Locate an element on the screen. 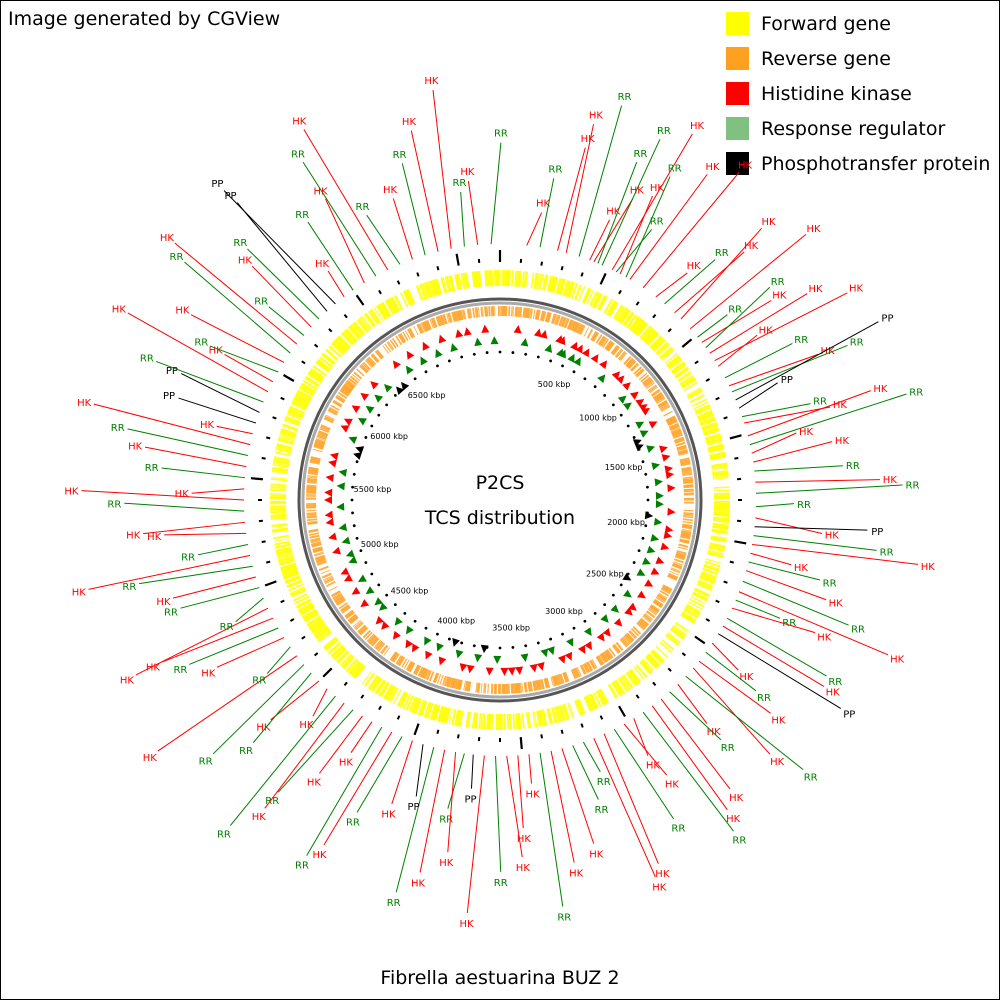 The height and width of the screenshot is (1000, 1000). scale-dot is located at coordinates (372, 574).